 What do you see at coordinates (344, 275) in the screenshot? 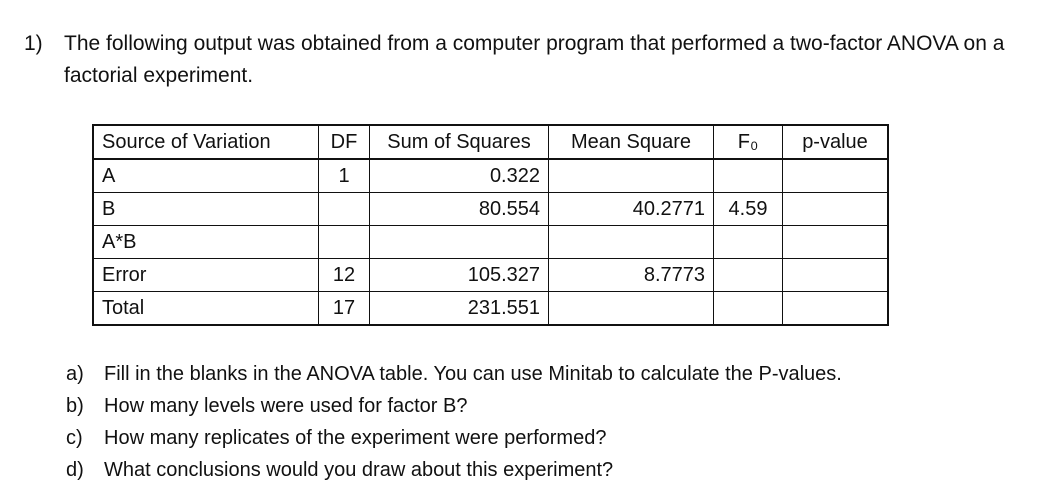
I see `cell-df: 12` at bounding box center [344, 275].